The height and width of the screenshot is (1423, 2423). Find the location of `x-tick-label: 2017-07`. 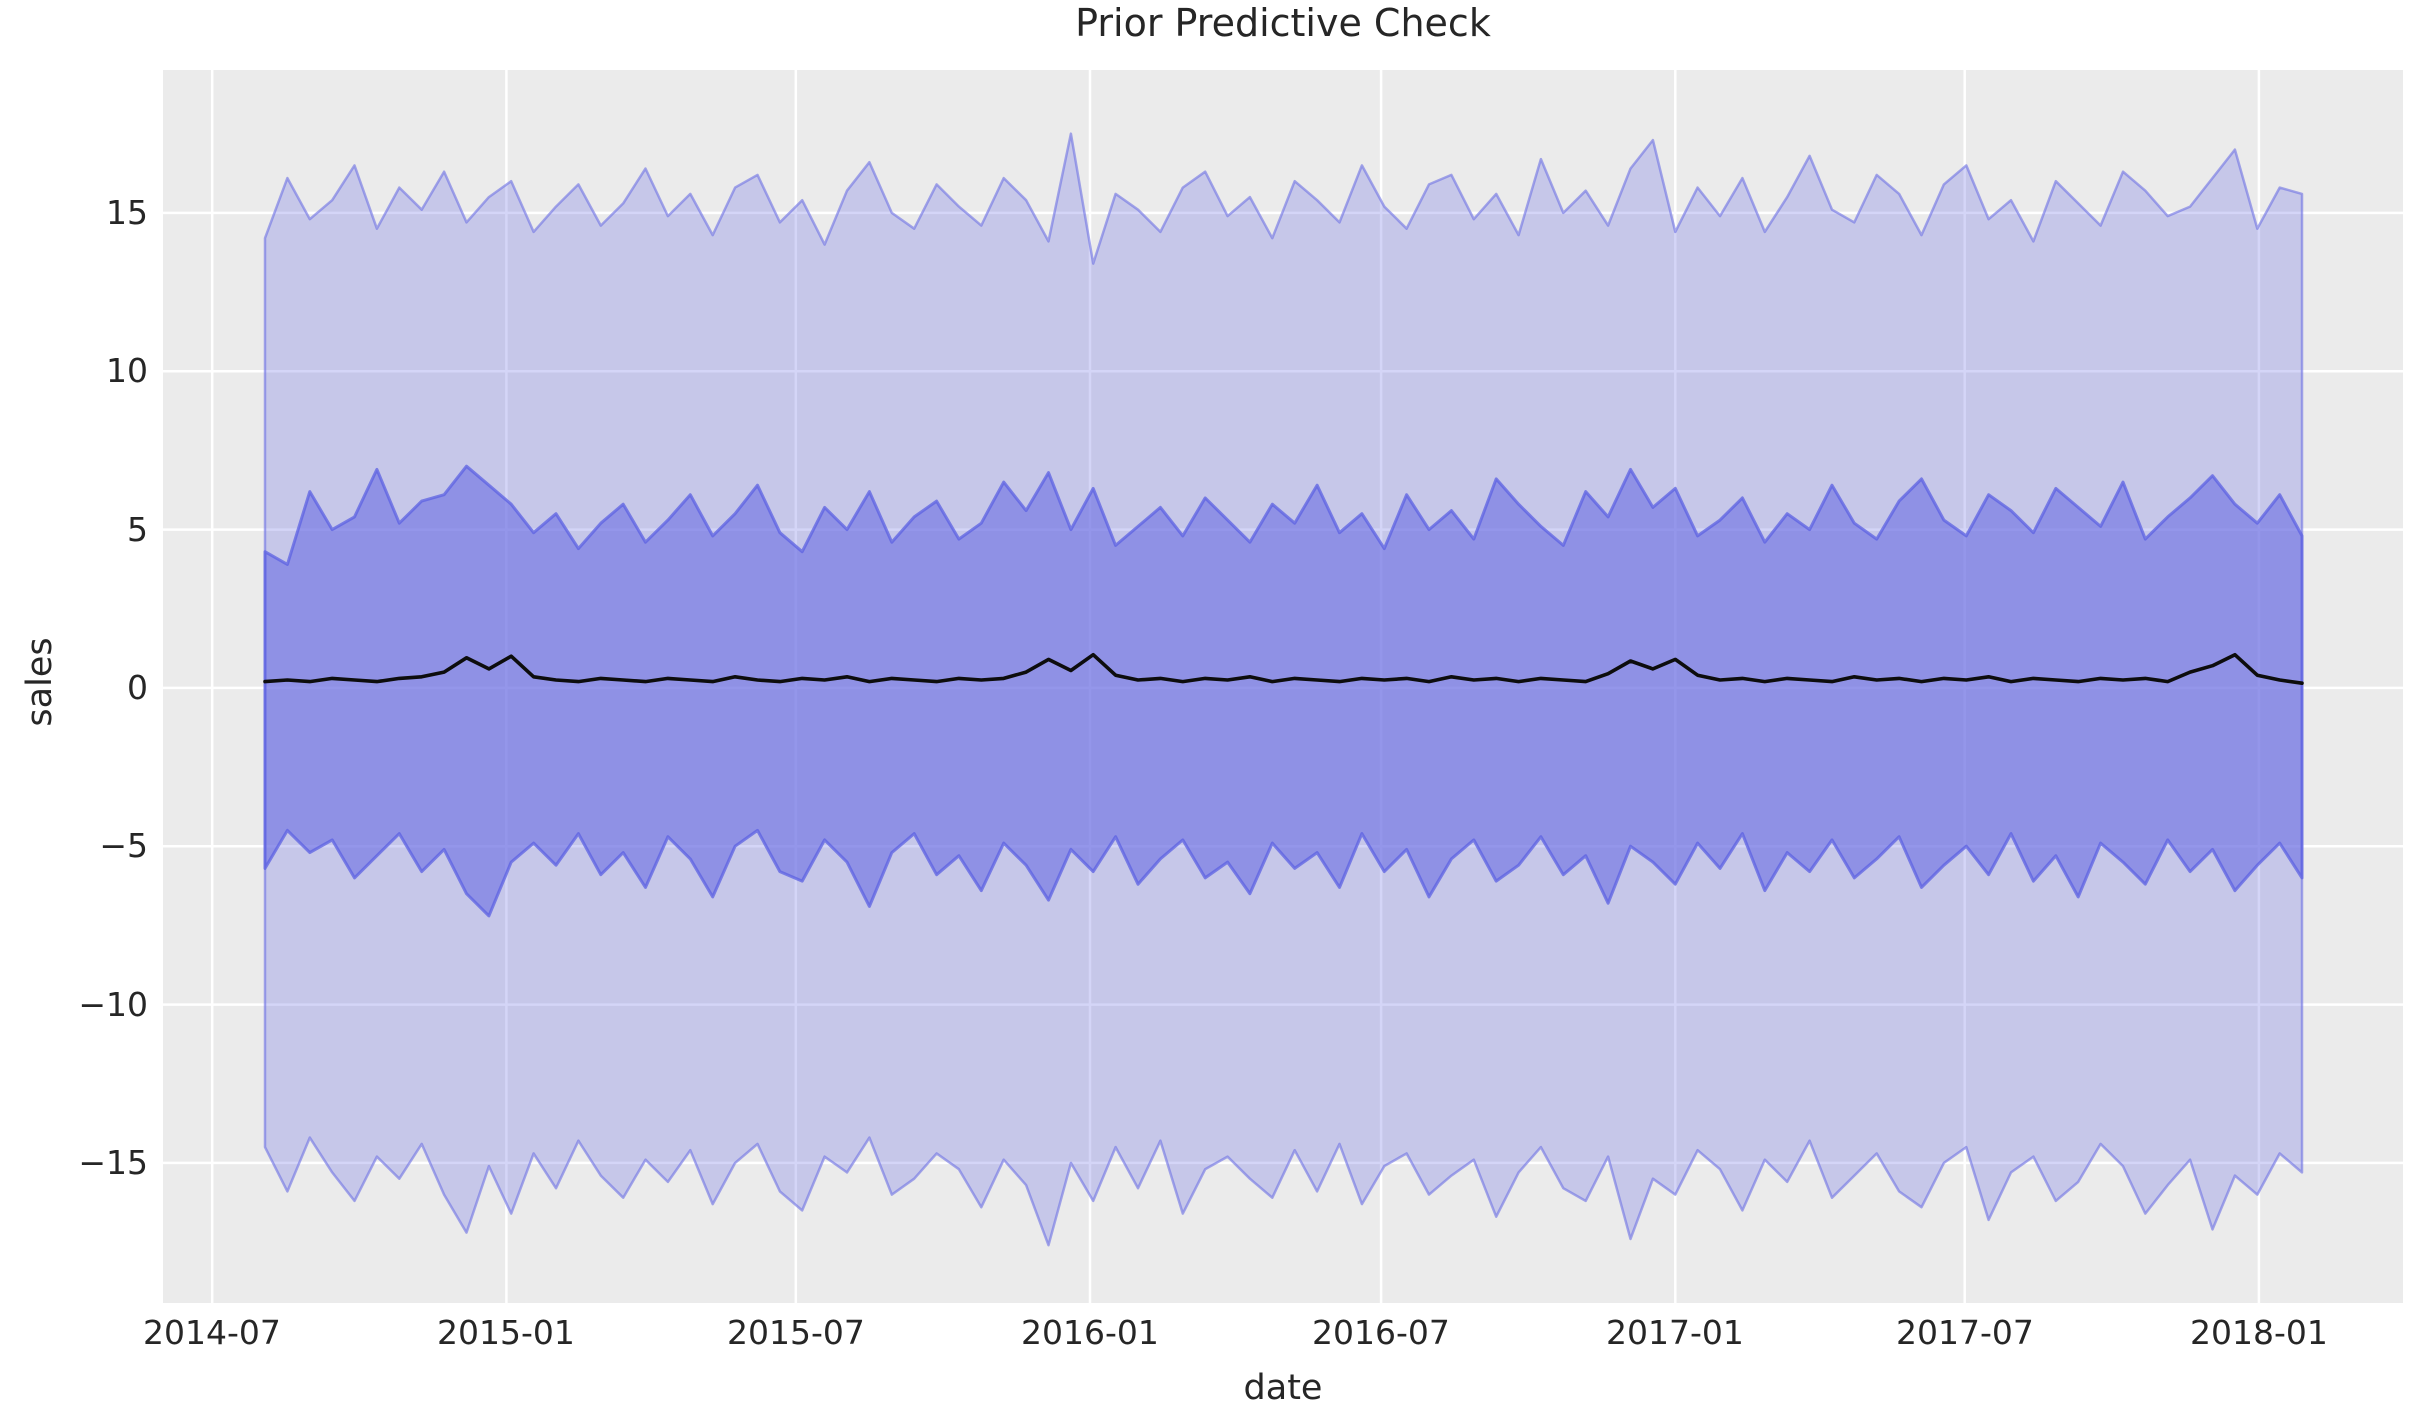

x-tick-label: 2017-07 is located at coordinates (1965, 1332).